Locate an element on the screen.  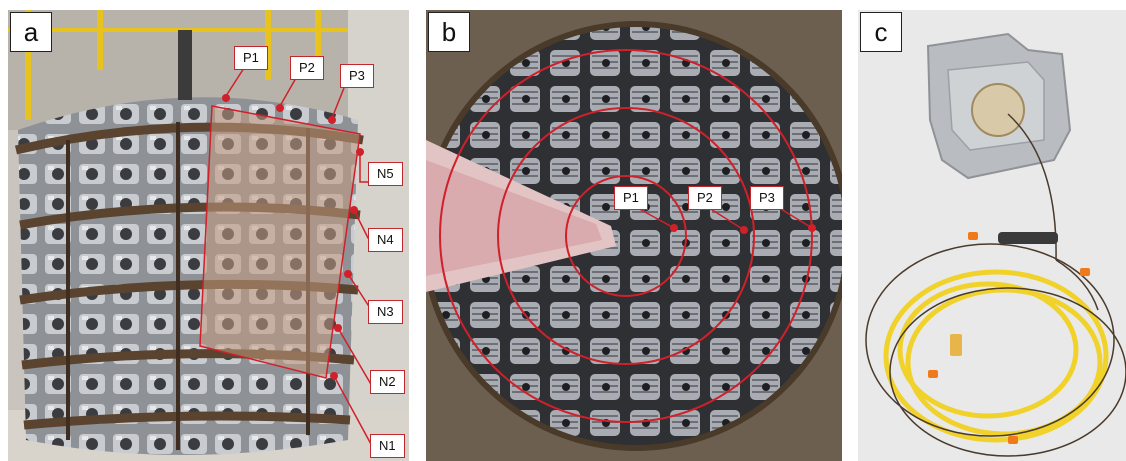
label-n4: N4 is located at coordinates (385, 240).